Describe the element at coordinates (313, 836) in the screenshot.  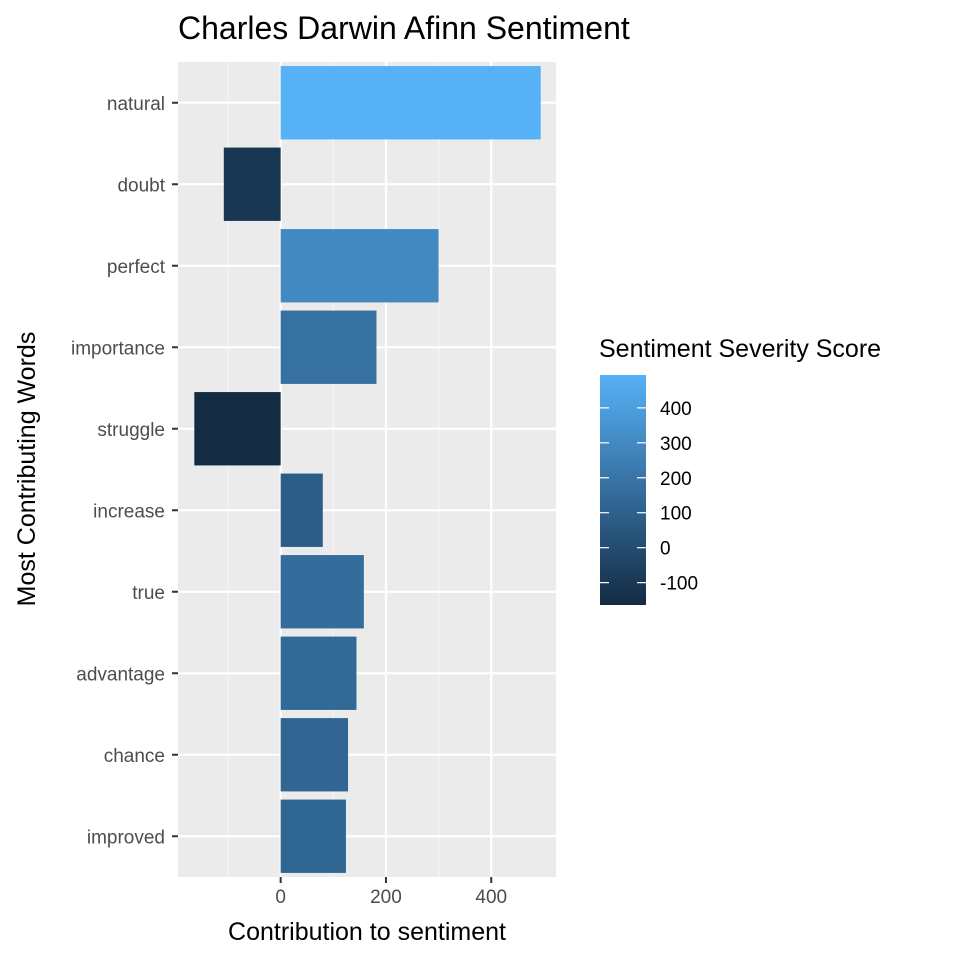
I see `bar-improved` at that location.